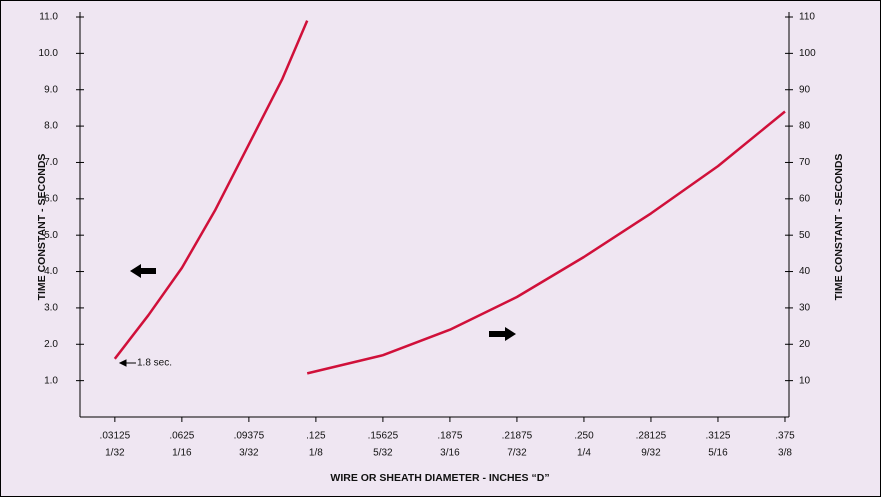 The height and width of the screenshot is (497, 881). Describe the element at coordinates (383, 453) in the screenshot. I see `x-tick-fraction: 5/32` at that location.